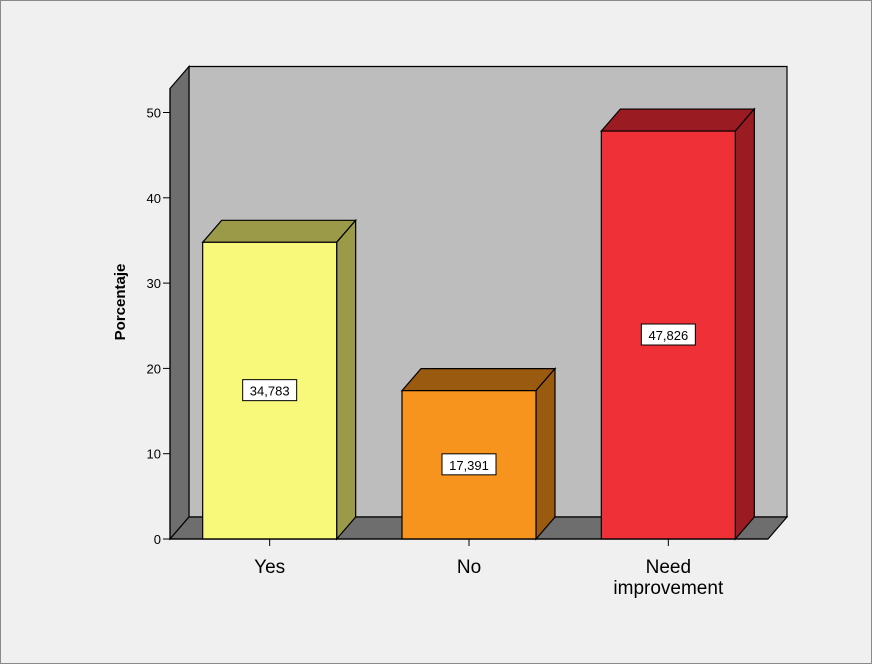  What do you see at coordinates (120, 302) in the screenshot?
I see `y-axis-title: Porcentaje` at bounding box center [120, 302].